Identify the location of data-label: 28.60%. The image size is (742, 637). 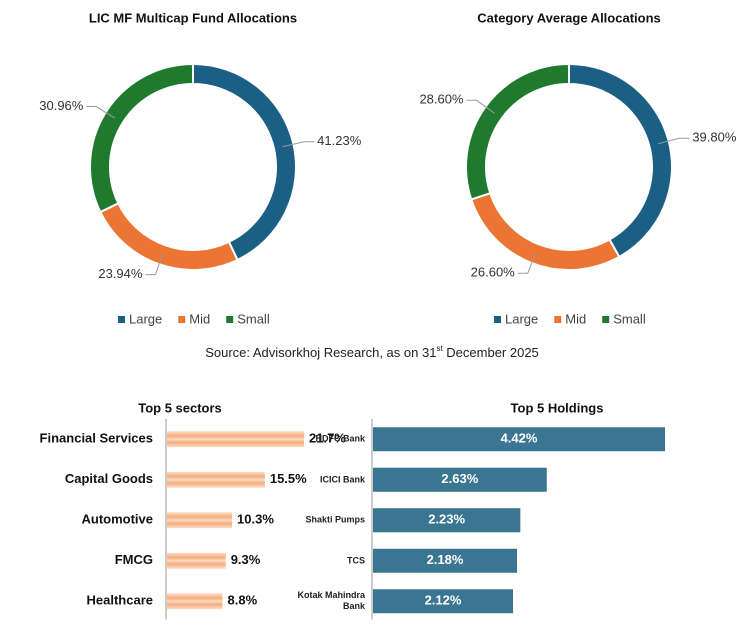
(441, 99).